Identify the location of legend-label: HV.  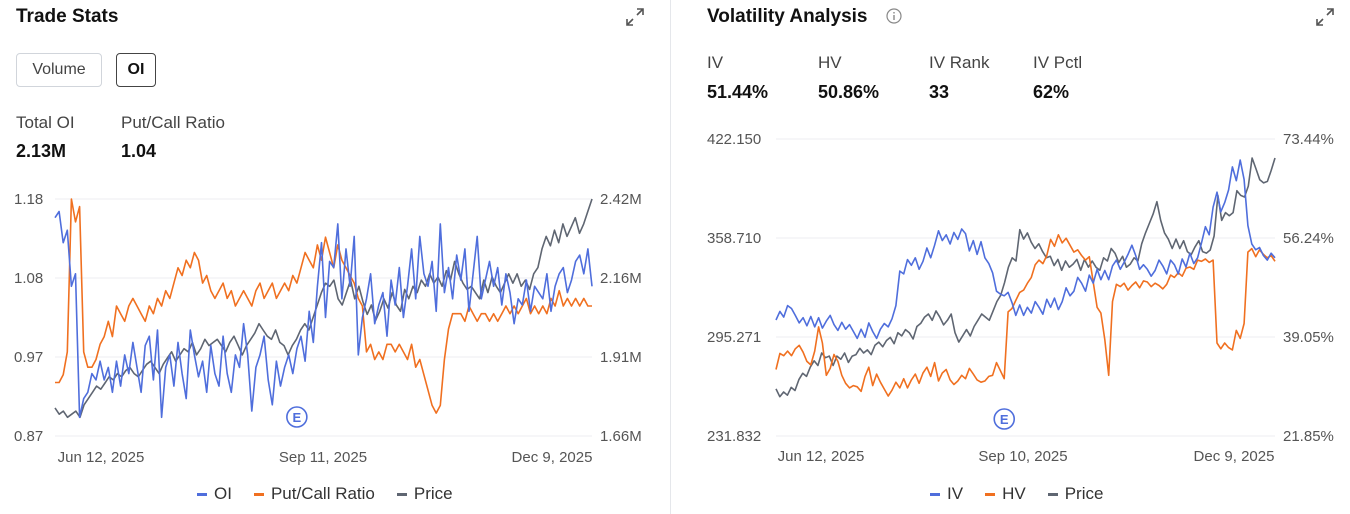
(1014, 493).